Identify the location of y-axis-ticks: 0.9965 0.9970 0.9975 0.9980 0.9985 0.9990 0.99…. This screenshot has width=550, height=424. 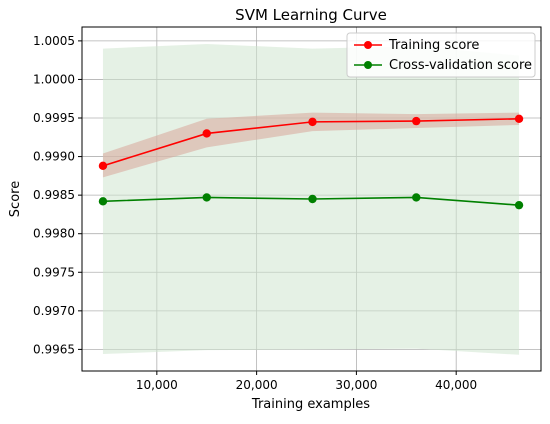
(57, 195).